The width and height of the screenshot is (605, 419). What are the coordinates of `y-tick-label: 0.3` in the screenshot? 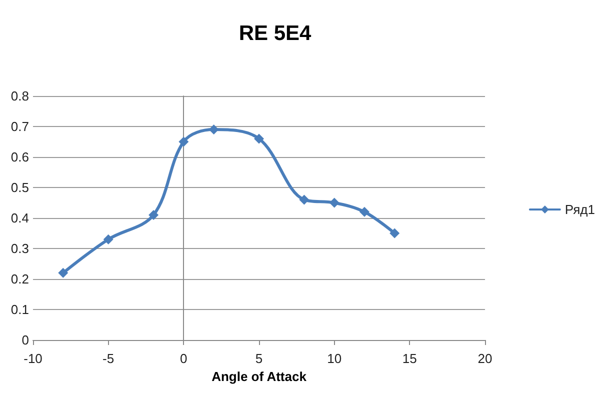 It's located at (19, 248).